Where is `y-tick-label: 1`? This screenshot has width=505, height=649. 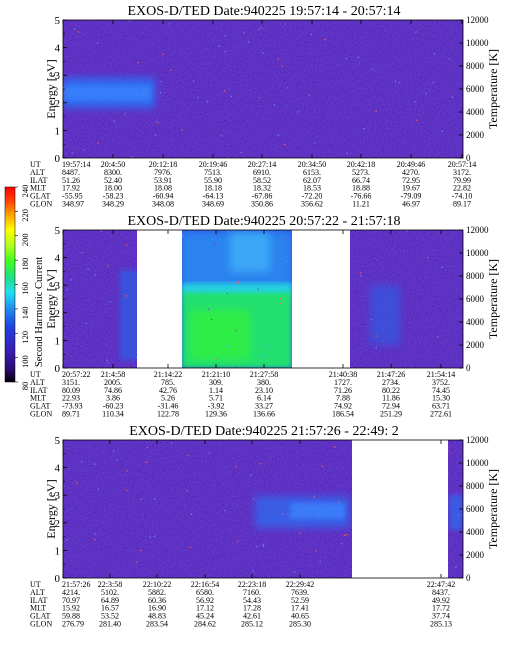 y-tick-label: 1 is located at coordinates (58, 131).